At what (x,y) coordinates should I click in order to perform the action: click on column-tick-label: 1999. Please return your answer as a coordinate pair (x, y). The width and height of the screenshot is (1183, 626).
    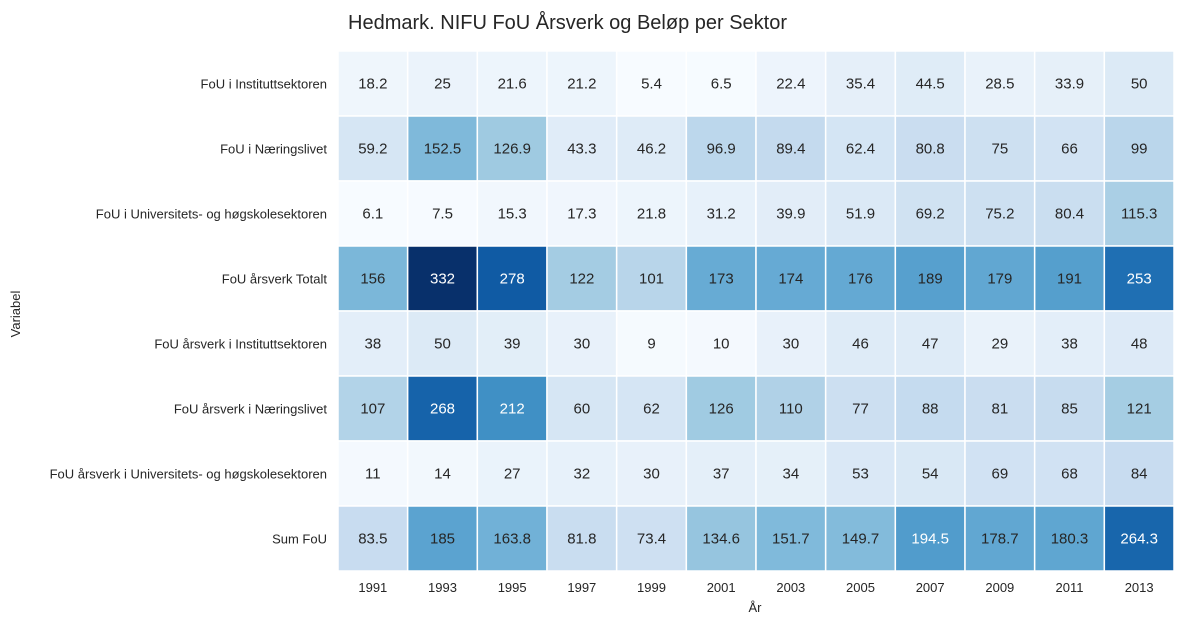
    Looking at the image, I should click on (651, 587).